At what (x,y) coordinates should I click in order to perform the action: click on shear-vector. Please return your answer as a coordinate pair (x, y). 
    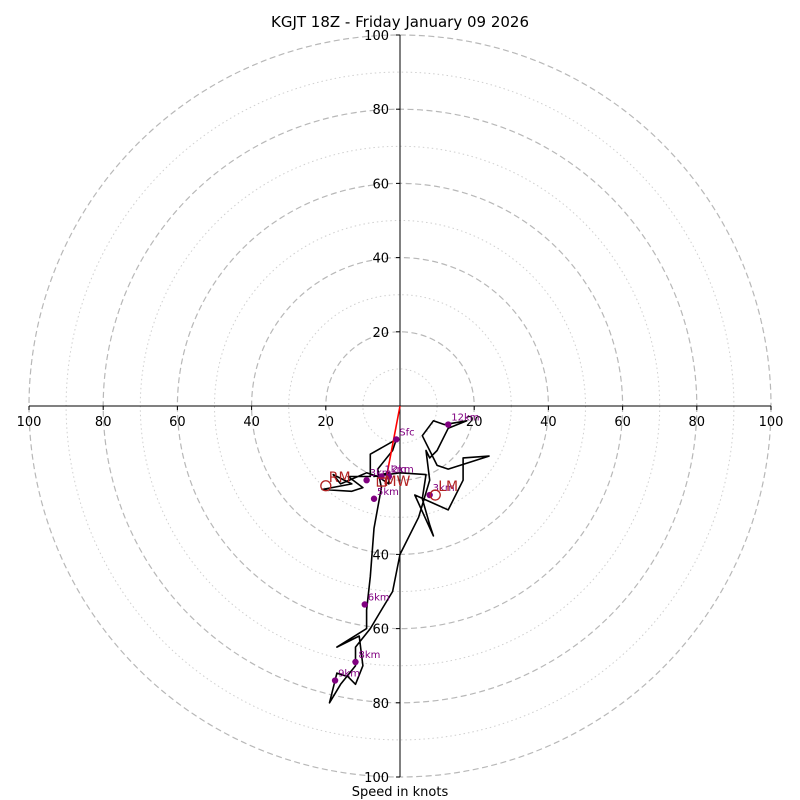
    Looking at the image, I should click on (392, 445).